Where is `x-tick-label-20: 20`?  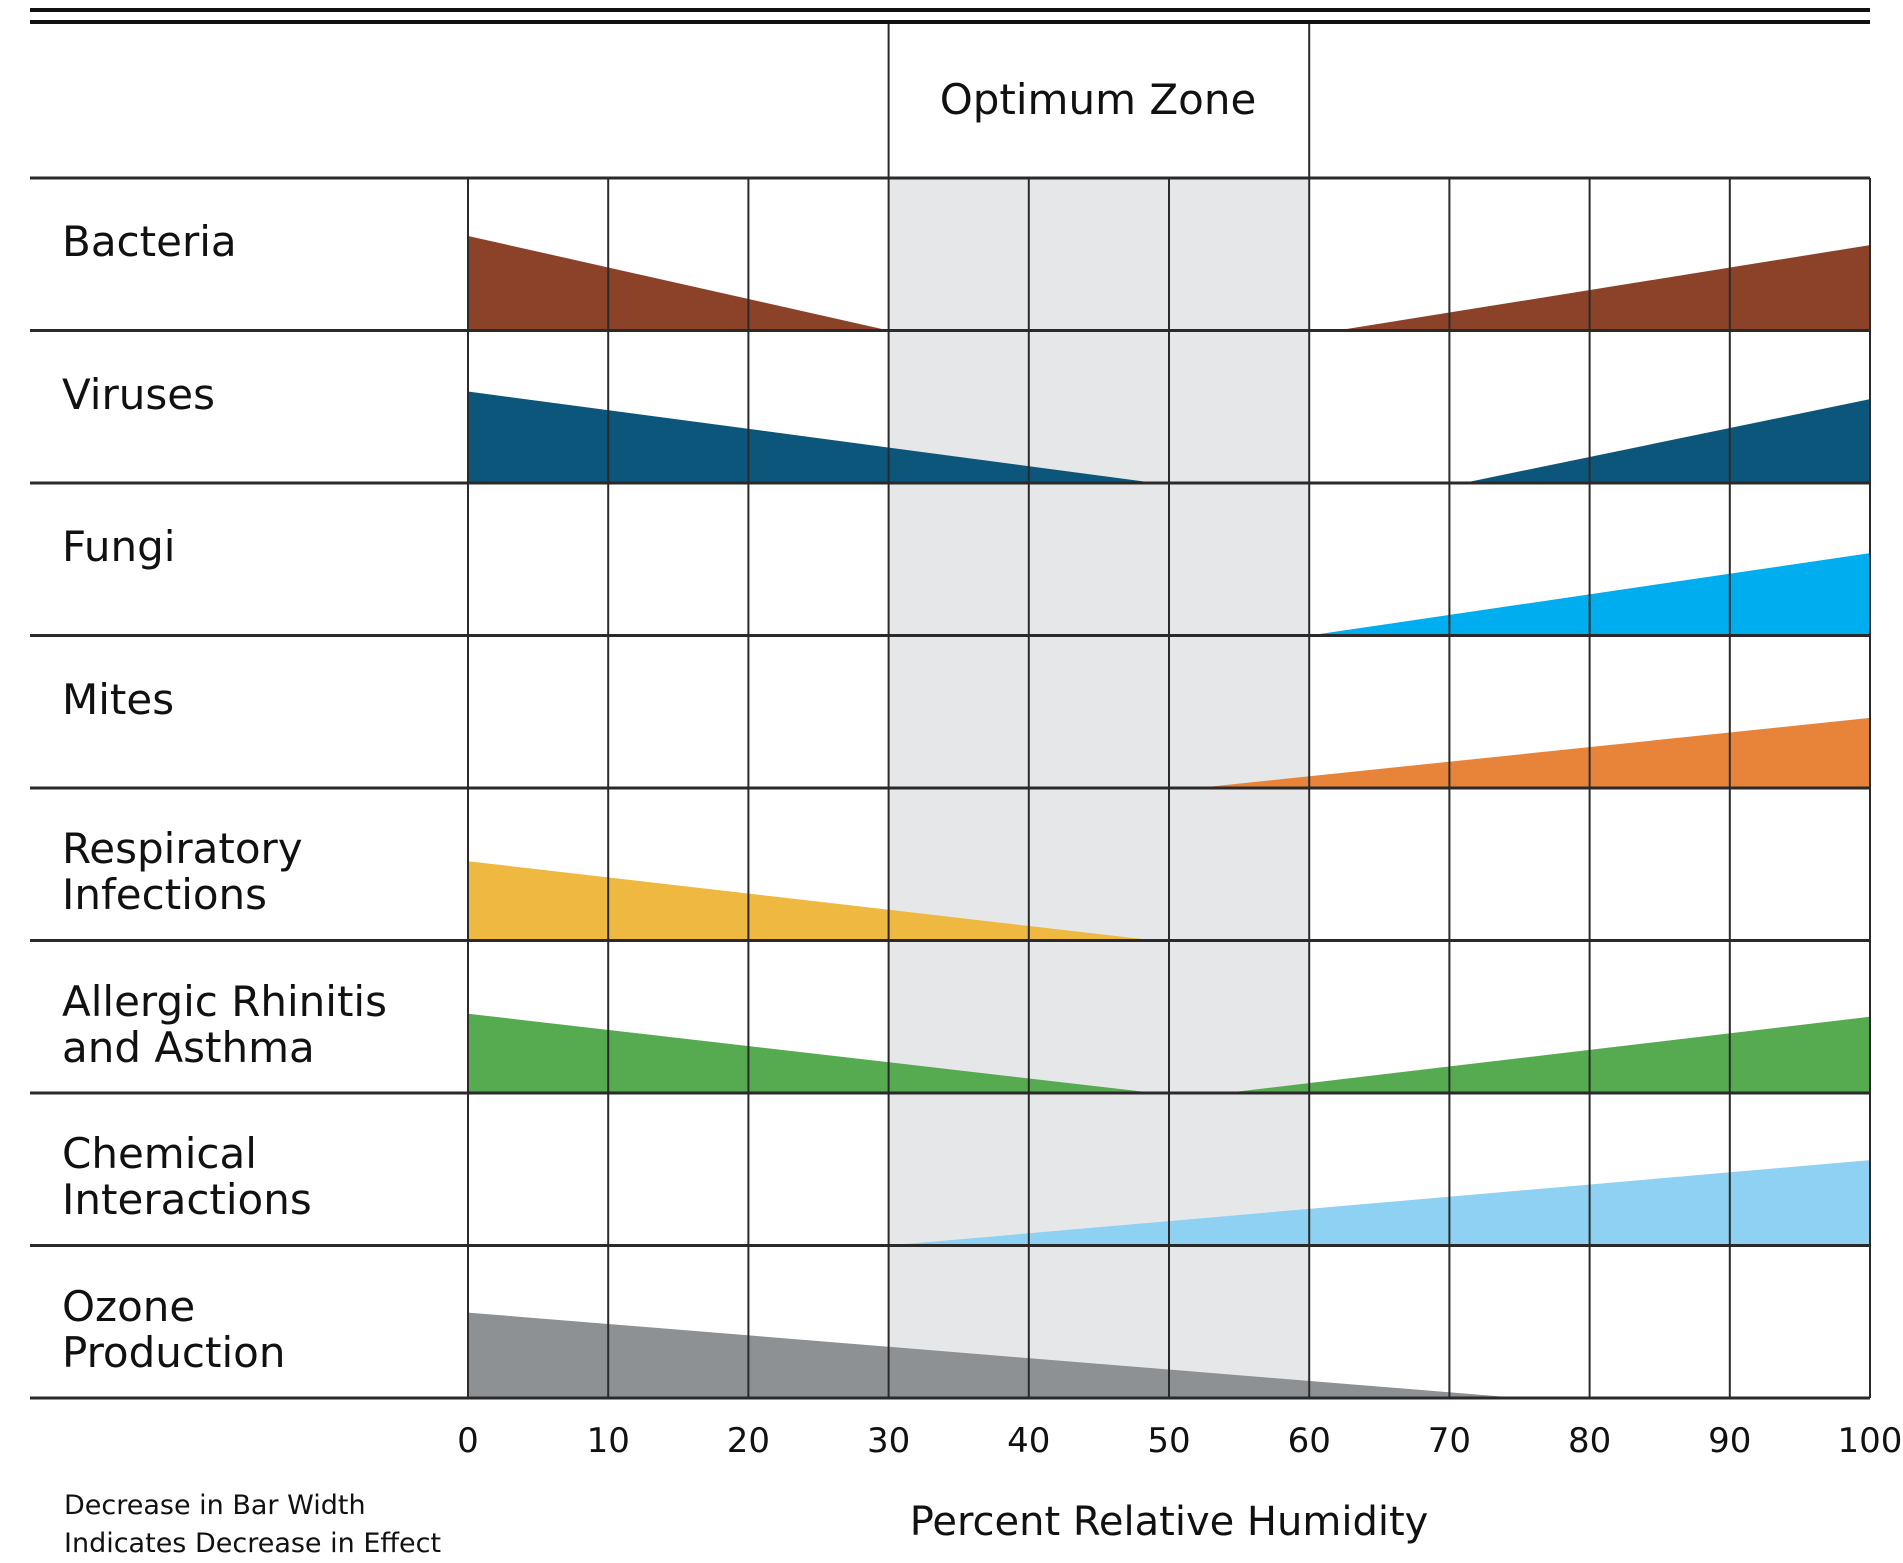 x-tick-label-20: 20 is located at coordinates (748, 1441).